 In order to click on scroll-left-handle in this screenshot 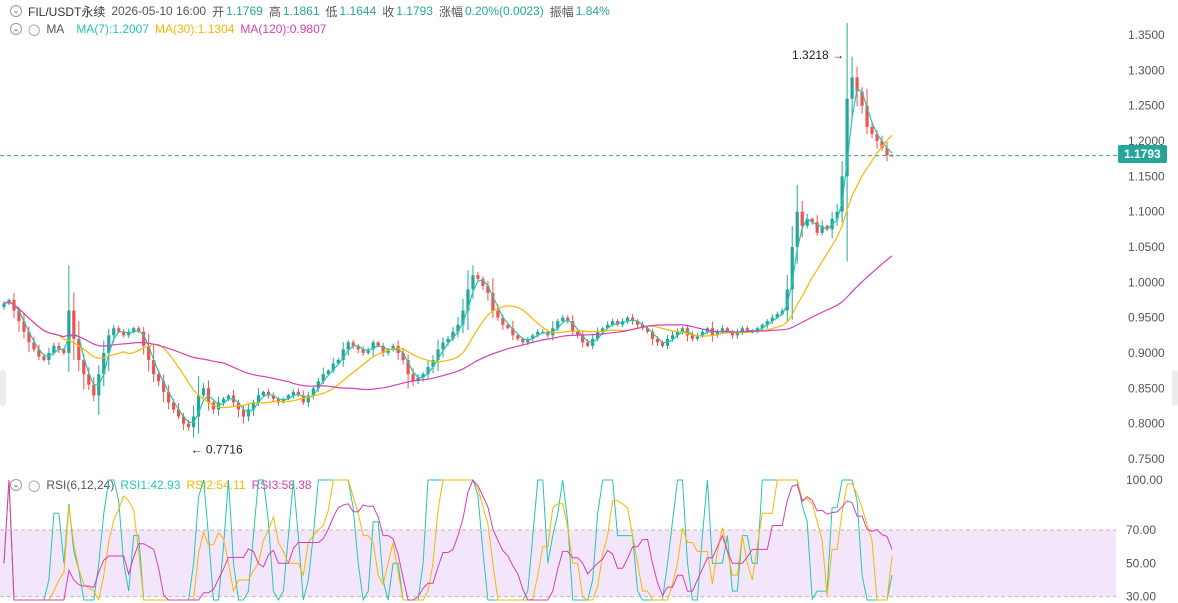, I will do `click(3, 388)`.